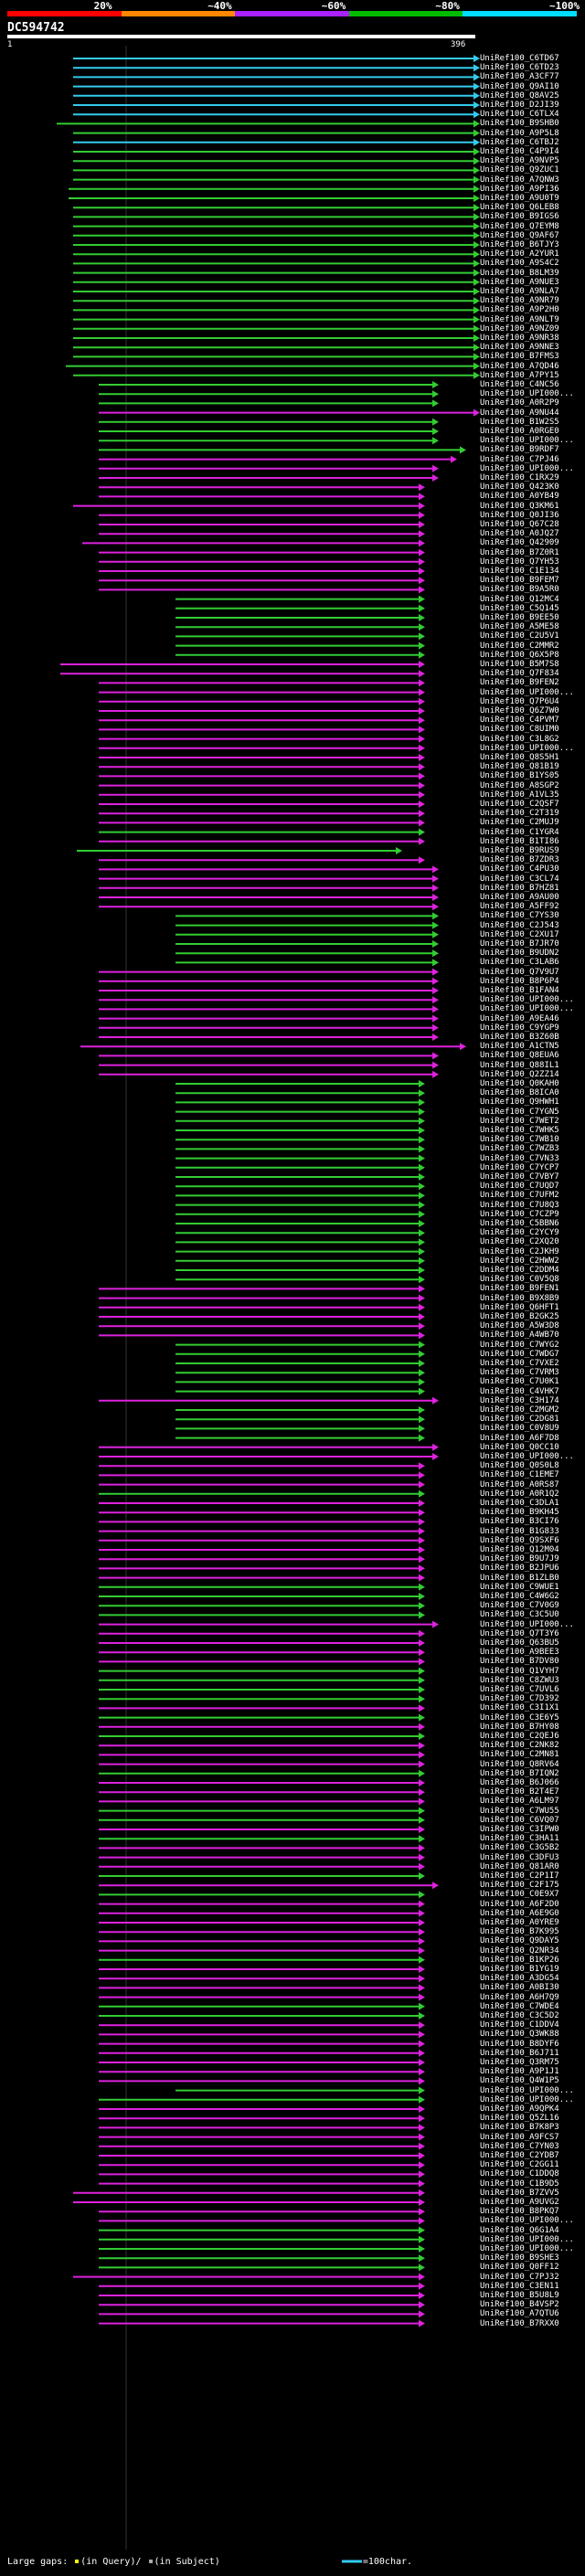 The width and height of the screenshot is (585, 2576). Describe the element at coordinates (519, 1242) in the screenshot. I see `hit-label: UniRef100_C2XQ20` at that location.